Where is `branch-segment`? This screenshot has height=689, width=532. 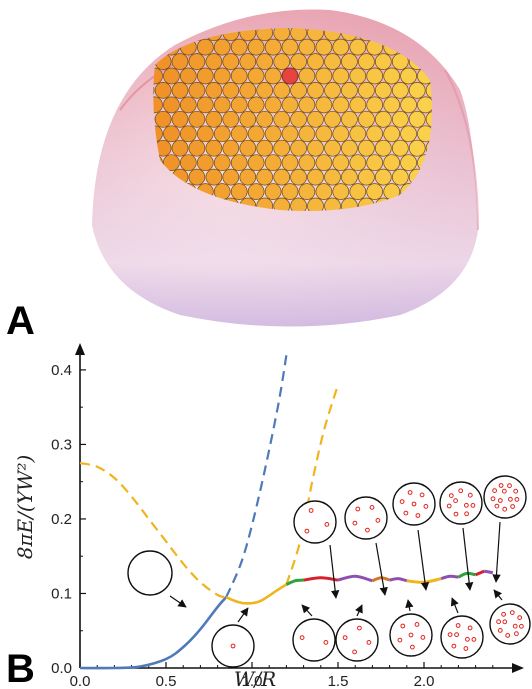
branch-segment is located at coordinates (381, 579).